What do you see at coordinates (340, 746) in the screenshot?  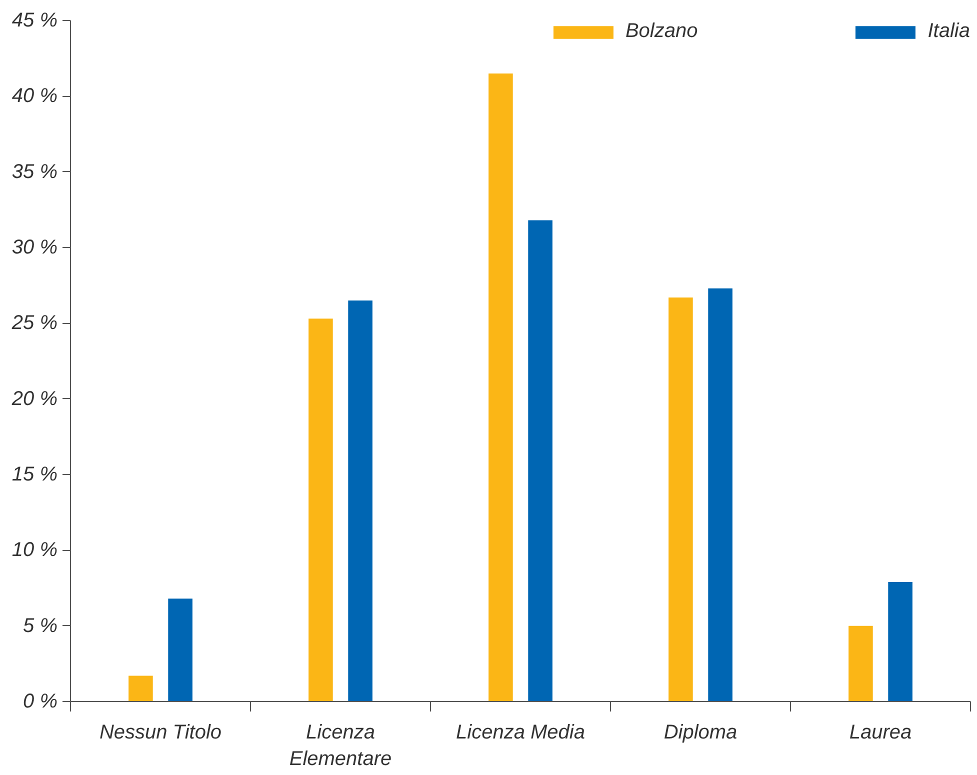 I see `x-tick-label: Licenza Elementare` at bounding box center [340, 746].